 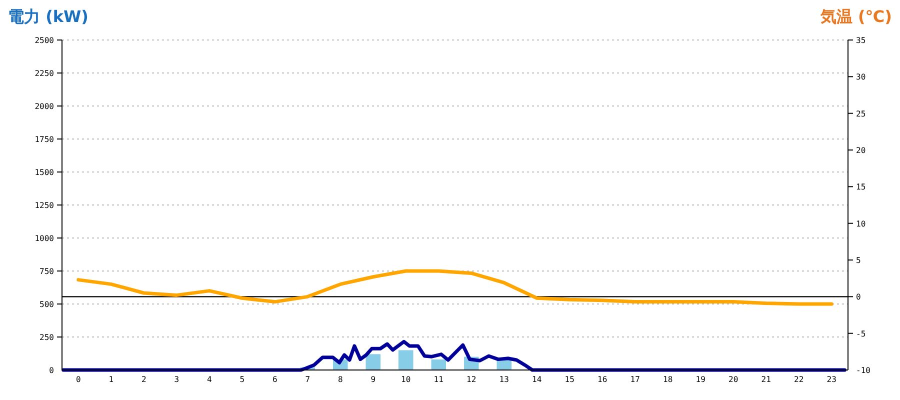 What do you see at coordinates (861, 223) in the screenshot?
I see `y2-tick-label: 10` at bounding box center [861, 223].